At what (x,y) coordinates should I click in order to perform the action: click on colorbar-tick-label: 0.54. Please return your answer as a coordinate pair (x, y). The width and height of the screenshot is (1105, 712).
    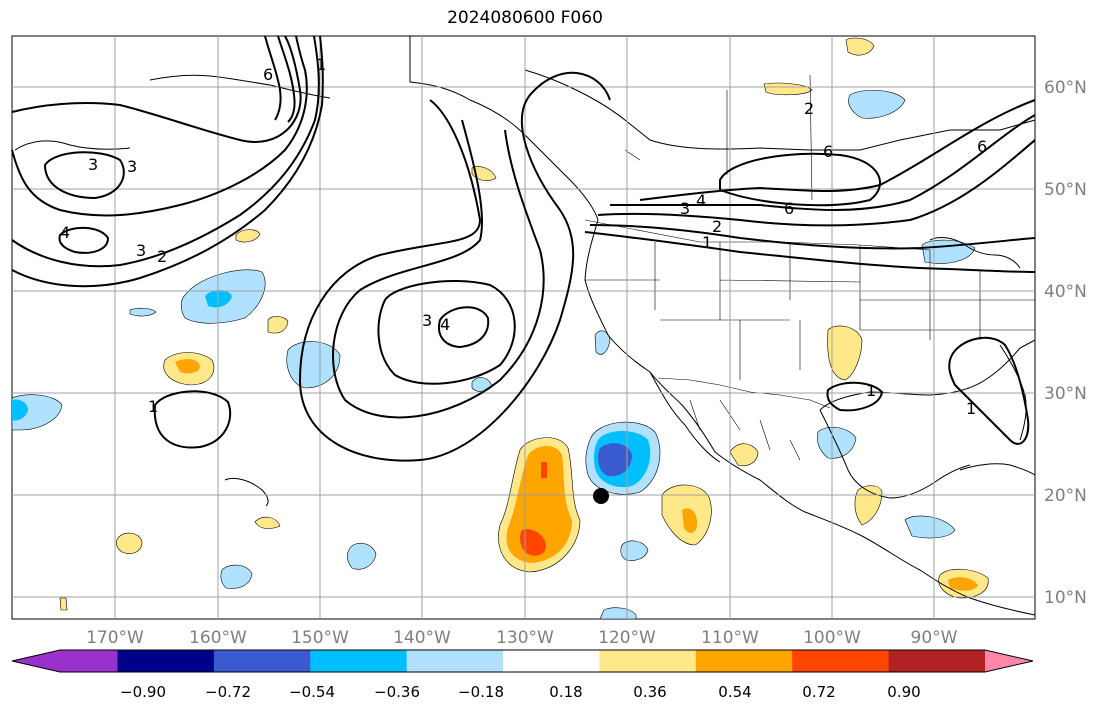
    Looking at the image, I should click on (734, 692).